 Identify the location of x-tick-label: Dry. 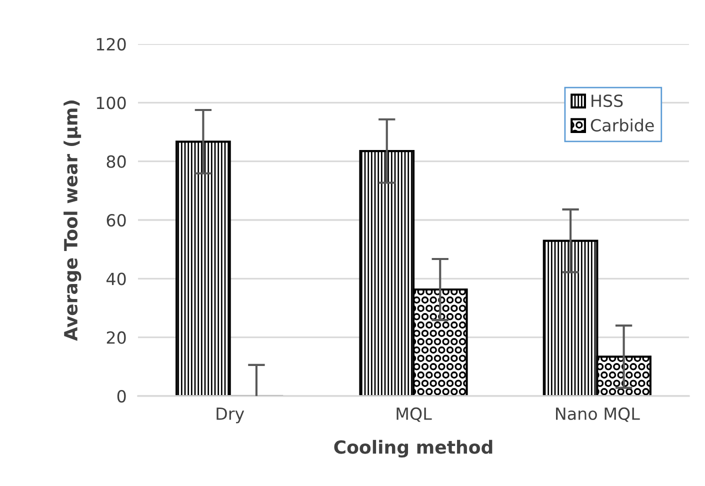
(230, 416).